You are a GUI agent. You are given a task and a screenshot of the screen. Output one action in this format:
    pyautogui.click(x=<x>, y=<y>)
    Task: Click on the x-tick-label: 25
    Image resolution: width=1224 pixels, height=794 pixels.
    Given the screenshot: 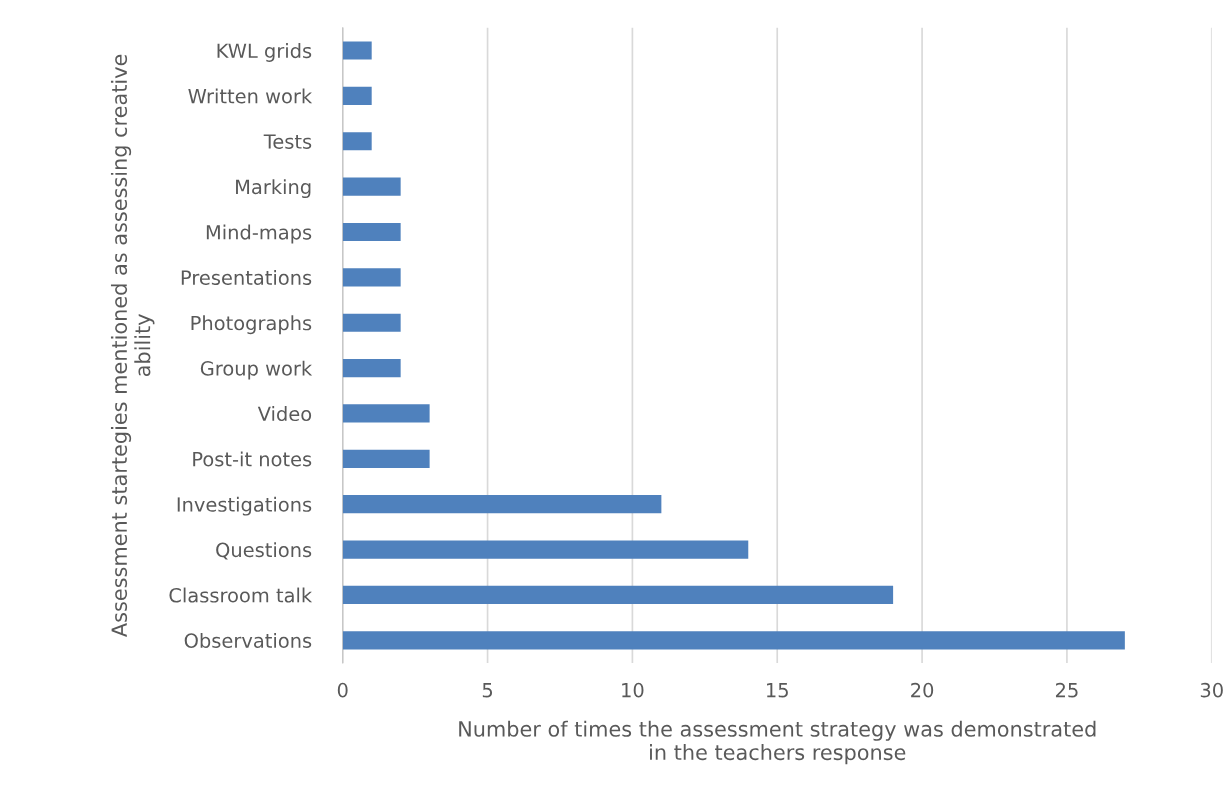 What is the action you would take?
    pyautogui.click(x=1066, y=690)
    